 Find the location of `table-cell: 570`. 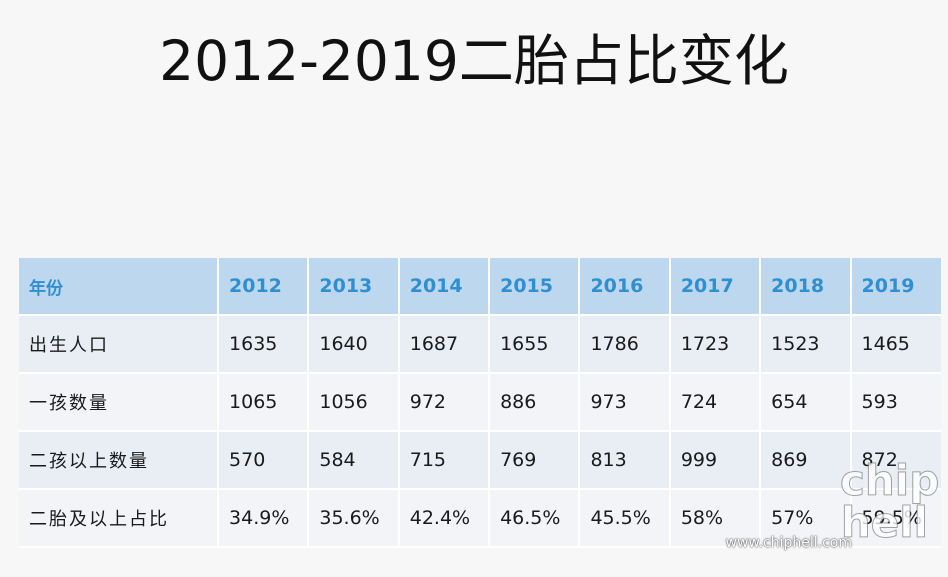

table-cell: 570 is located at coordinates (263, 460).